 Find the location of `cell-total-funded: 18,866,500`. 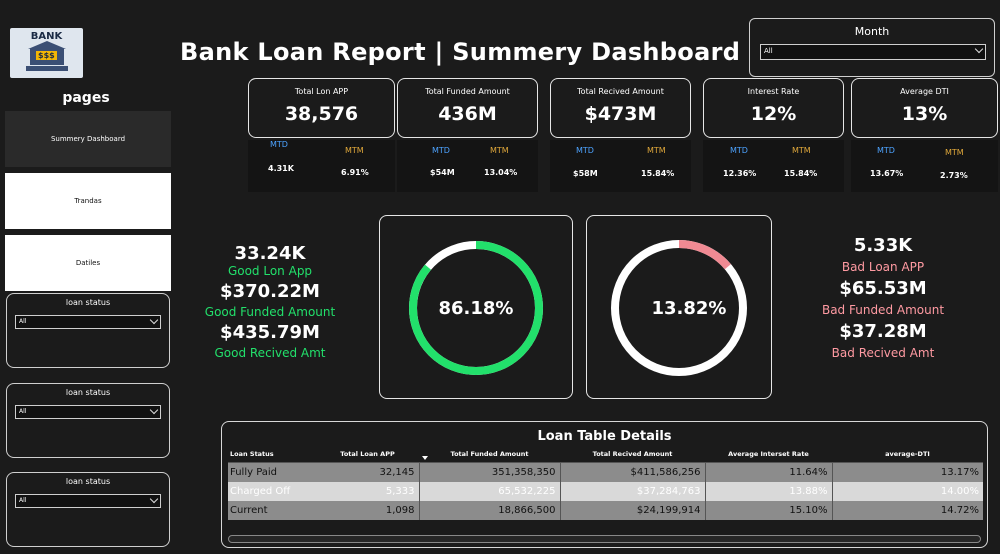

cell-total-funded: 18,866,500 is located at coordinates (489, 510).